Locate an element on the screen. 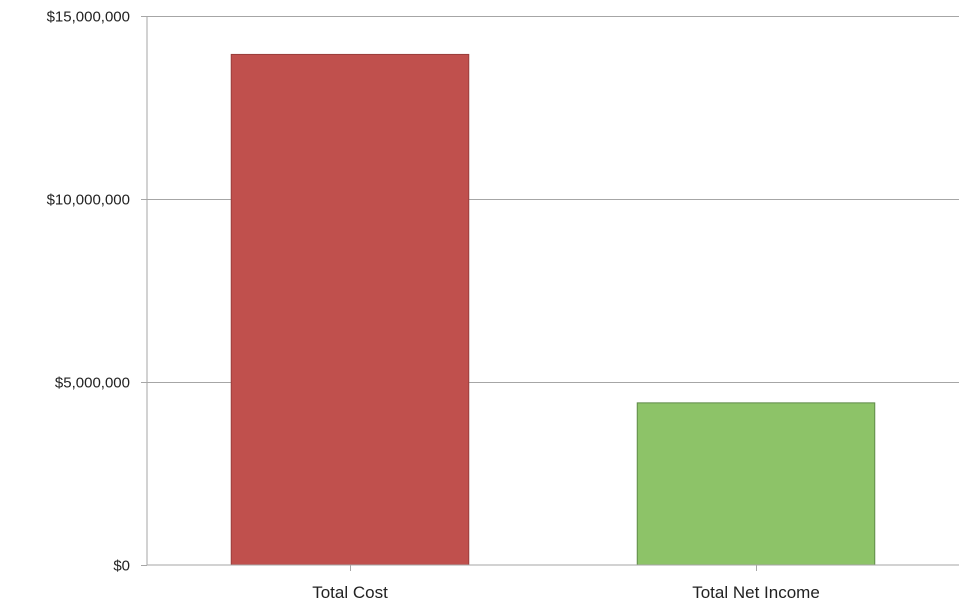  x-tick-labels: Total Cost Total Net Income is located at coordinates (566, 583).